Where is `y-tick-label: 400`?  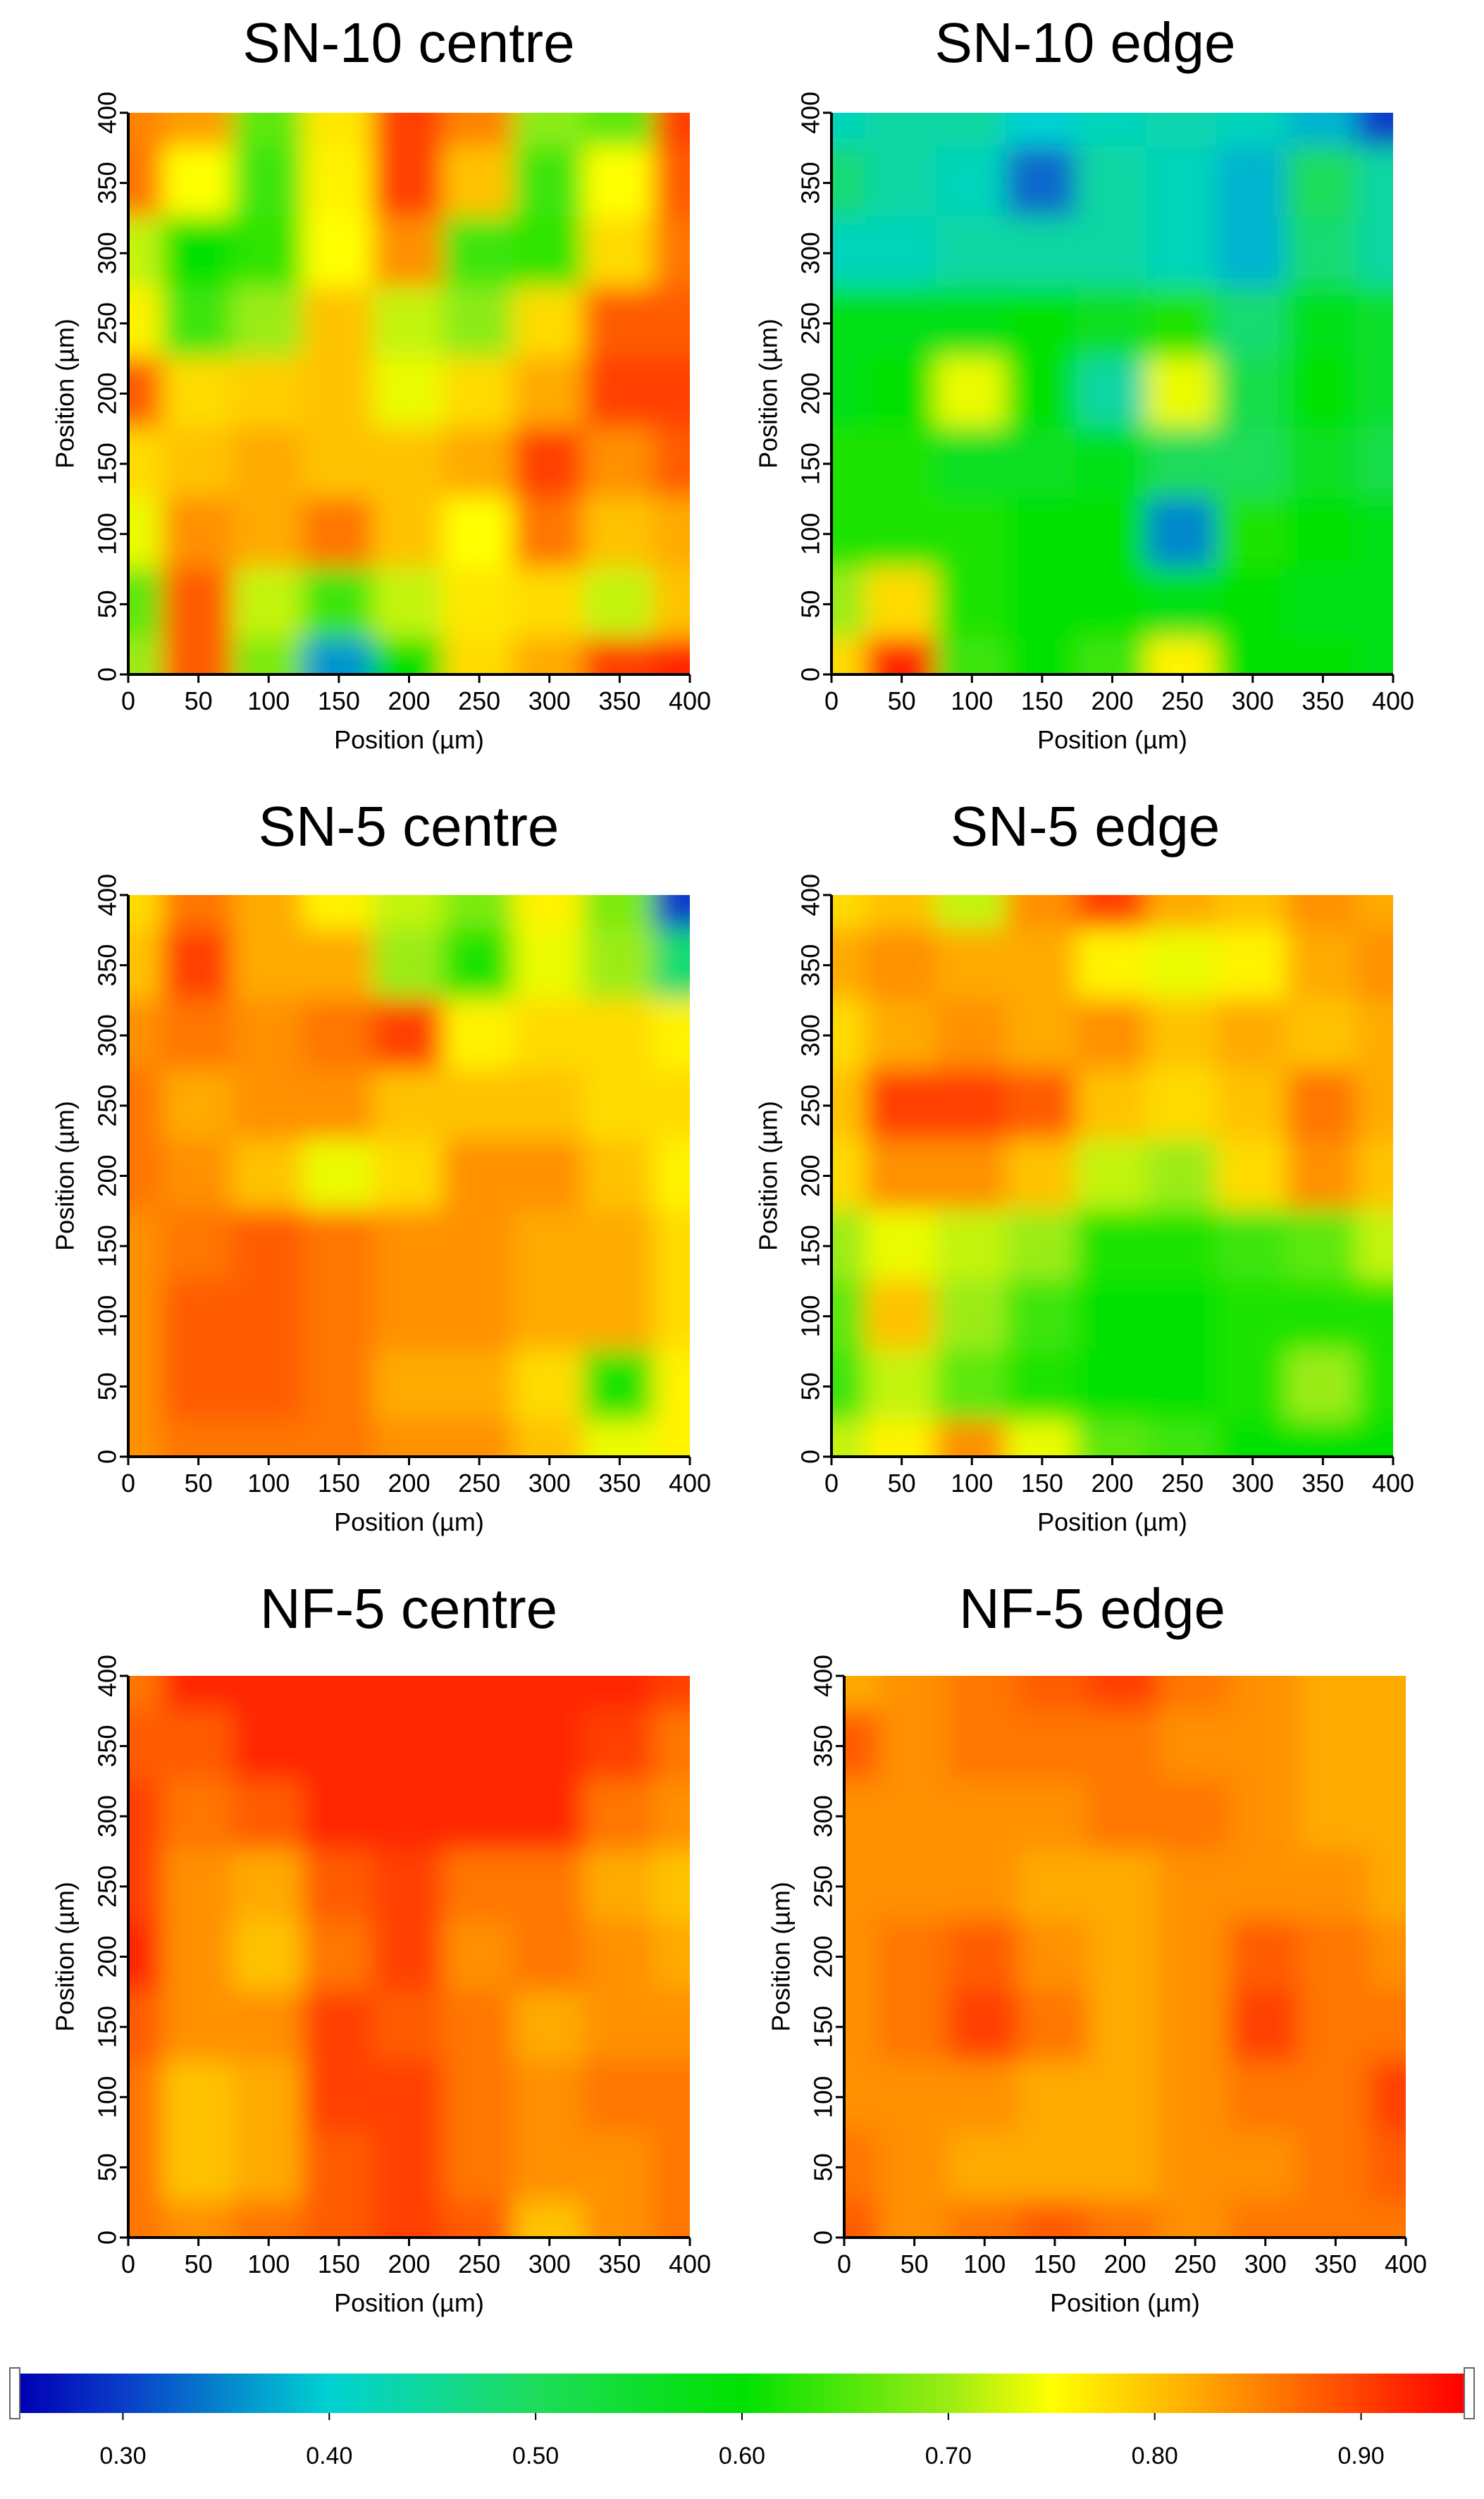
y-tick-label: 400 is located at coordinates (107, 113).